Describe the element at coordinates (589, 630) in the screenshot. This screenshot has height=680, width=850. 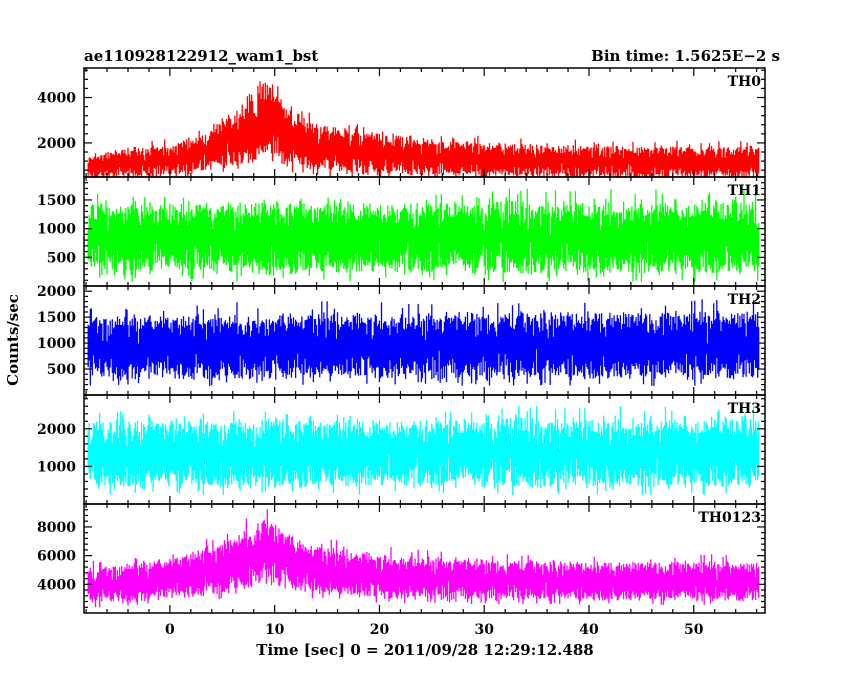
I see `x-tick-label: 40` at that location.